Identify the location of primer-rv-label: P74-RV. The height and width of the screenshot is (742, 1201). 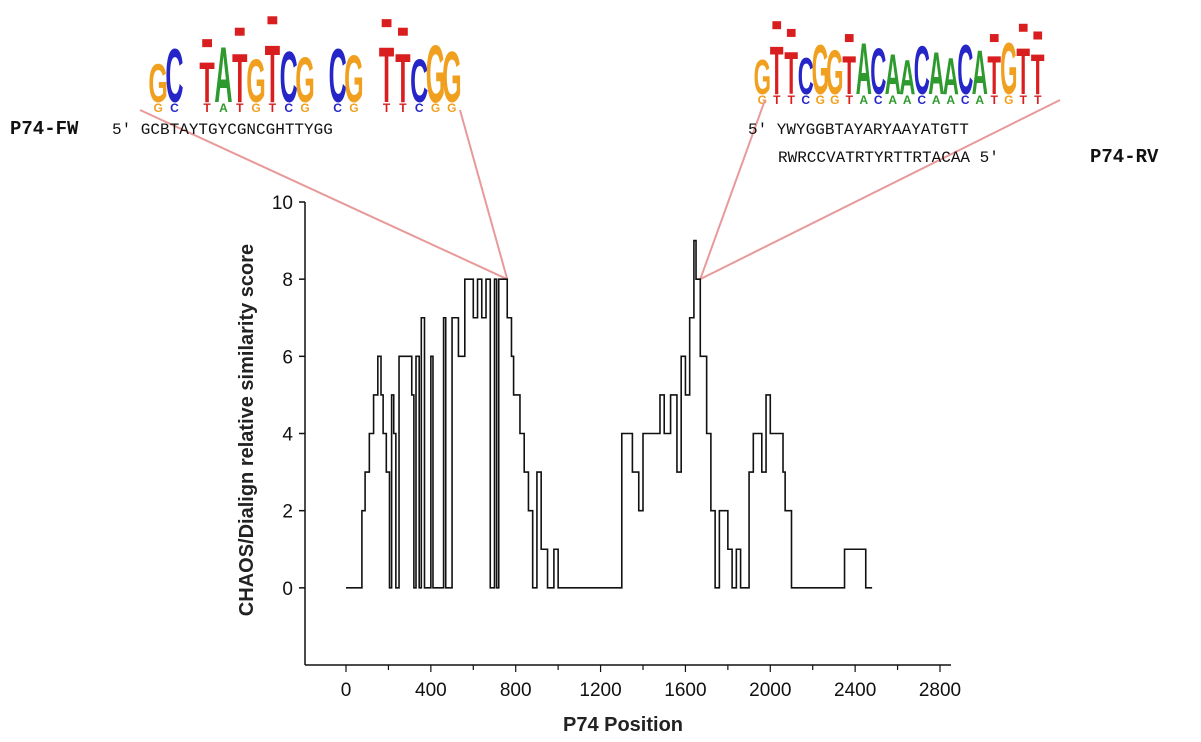
(1124, 157).